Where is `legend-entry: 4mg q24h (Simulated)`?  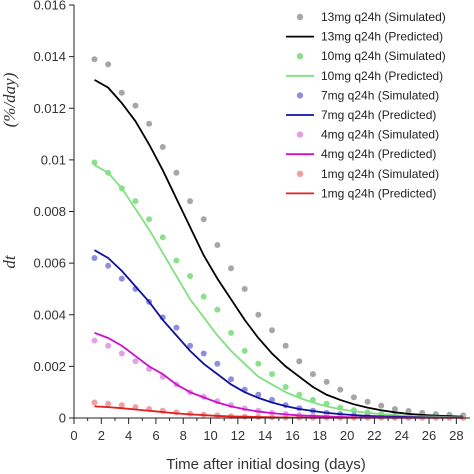
legend-entry: 4mg q24h (Simulated) is located at coordinates (367, 135).